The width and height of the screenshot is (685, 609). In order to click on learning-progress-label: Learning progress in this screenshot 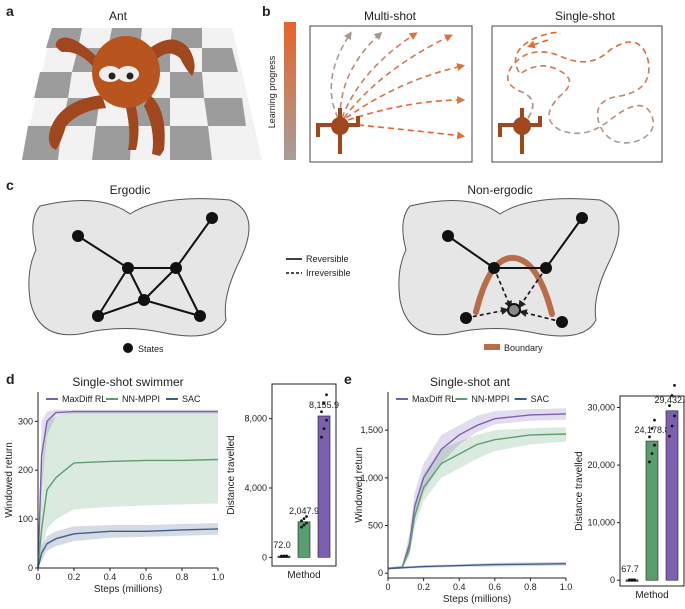, I will do `click(272, 91)`.